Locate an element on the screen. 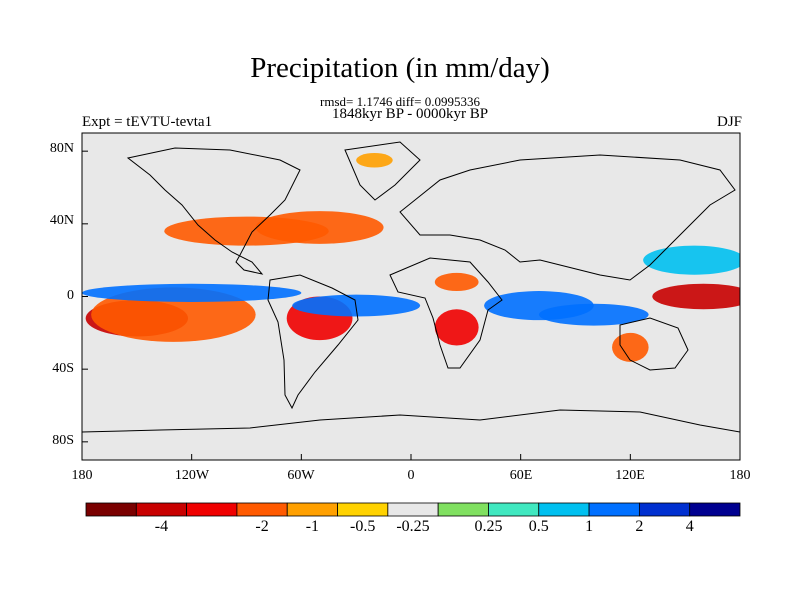  period-label: 1848kyr BP - 0000kyr BP is located at coordinates (410, 114).